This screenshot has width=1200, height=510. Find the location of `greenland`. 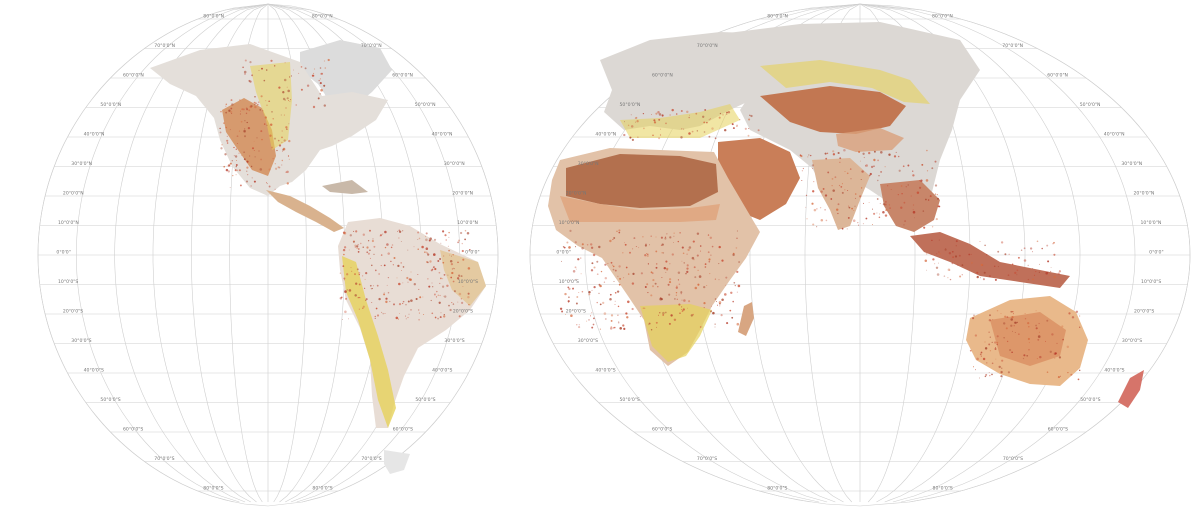

greenland is located at coordinates (346, 75).